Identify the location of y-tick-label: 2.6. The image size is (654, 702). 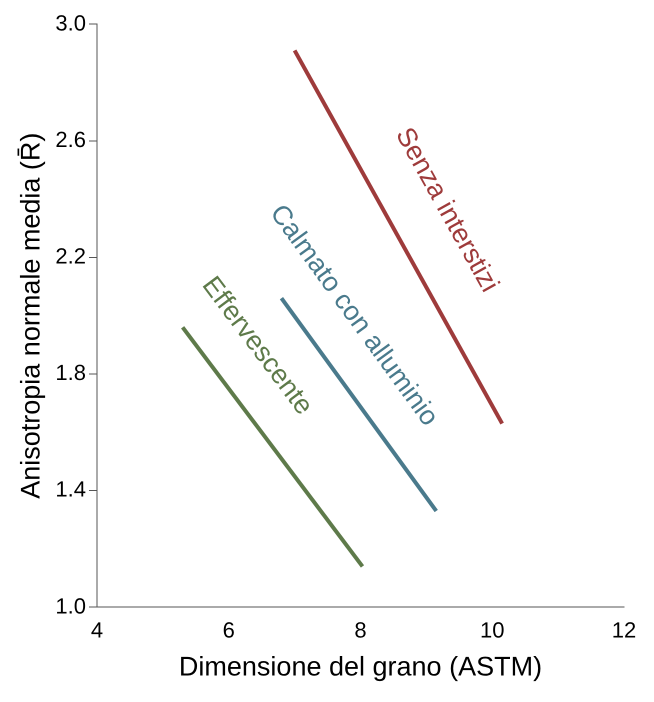
(70, 139).